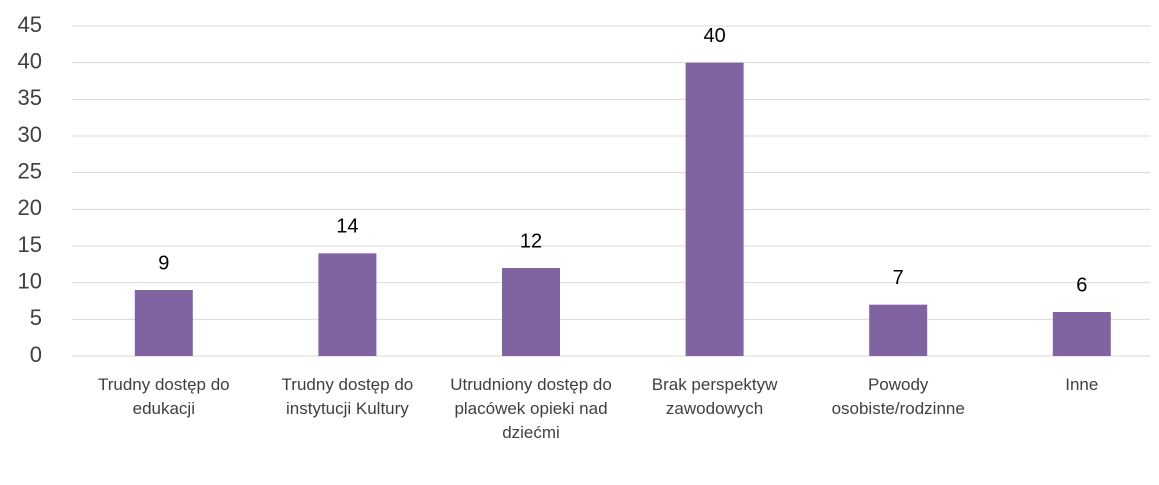 This screenshot has width=1159, height=485. What do you see at coordinates (30, 134) in the screenshot?
I see `y-tick-label: 30` at bounding box center [30, 134].